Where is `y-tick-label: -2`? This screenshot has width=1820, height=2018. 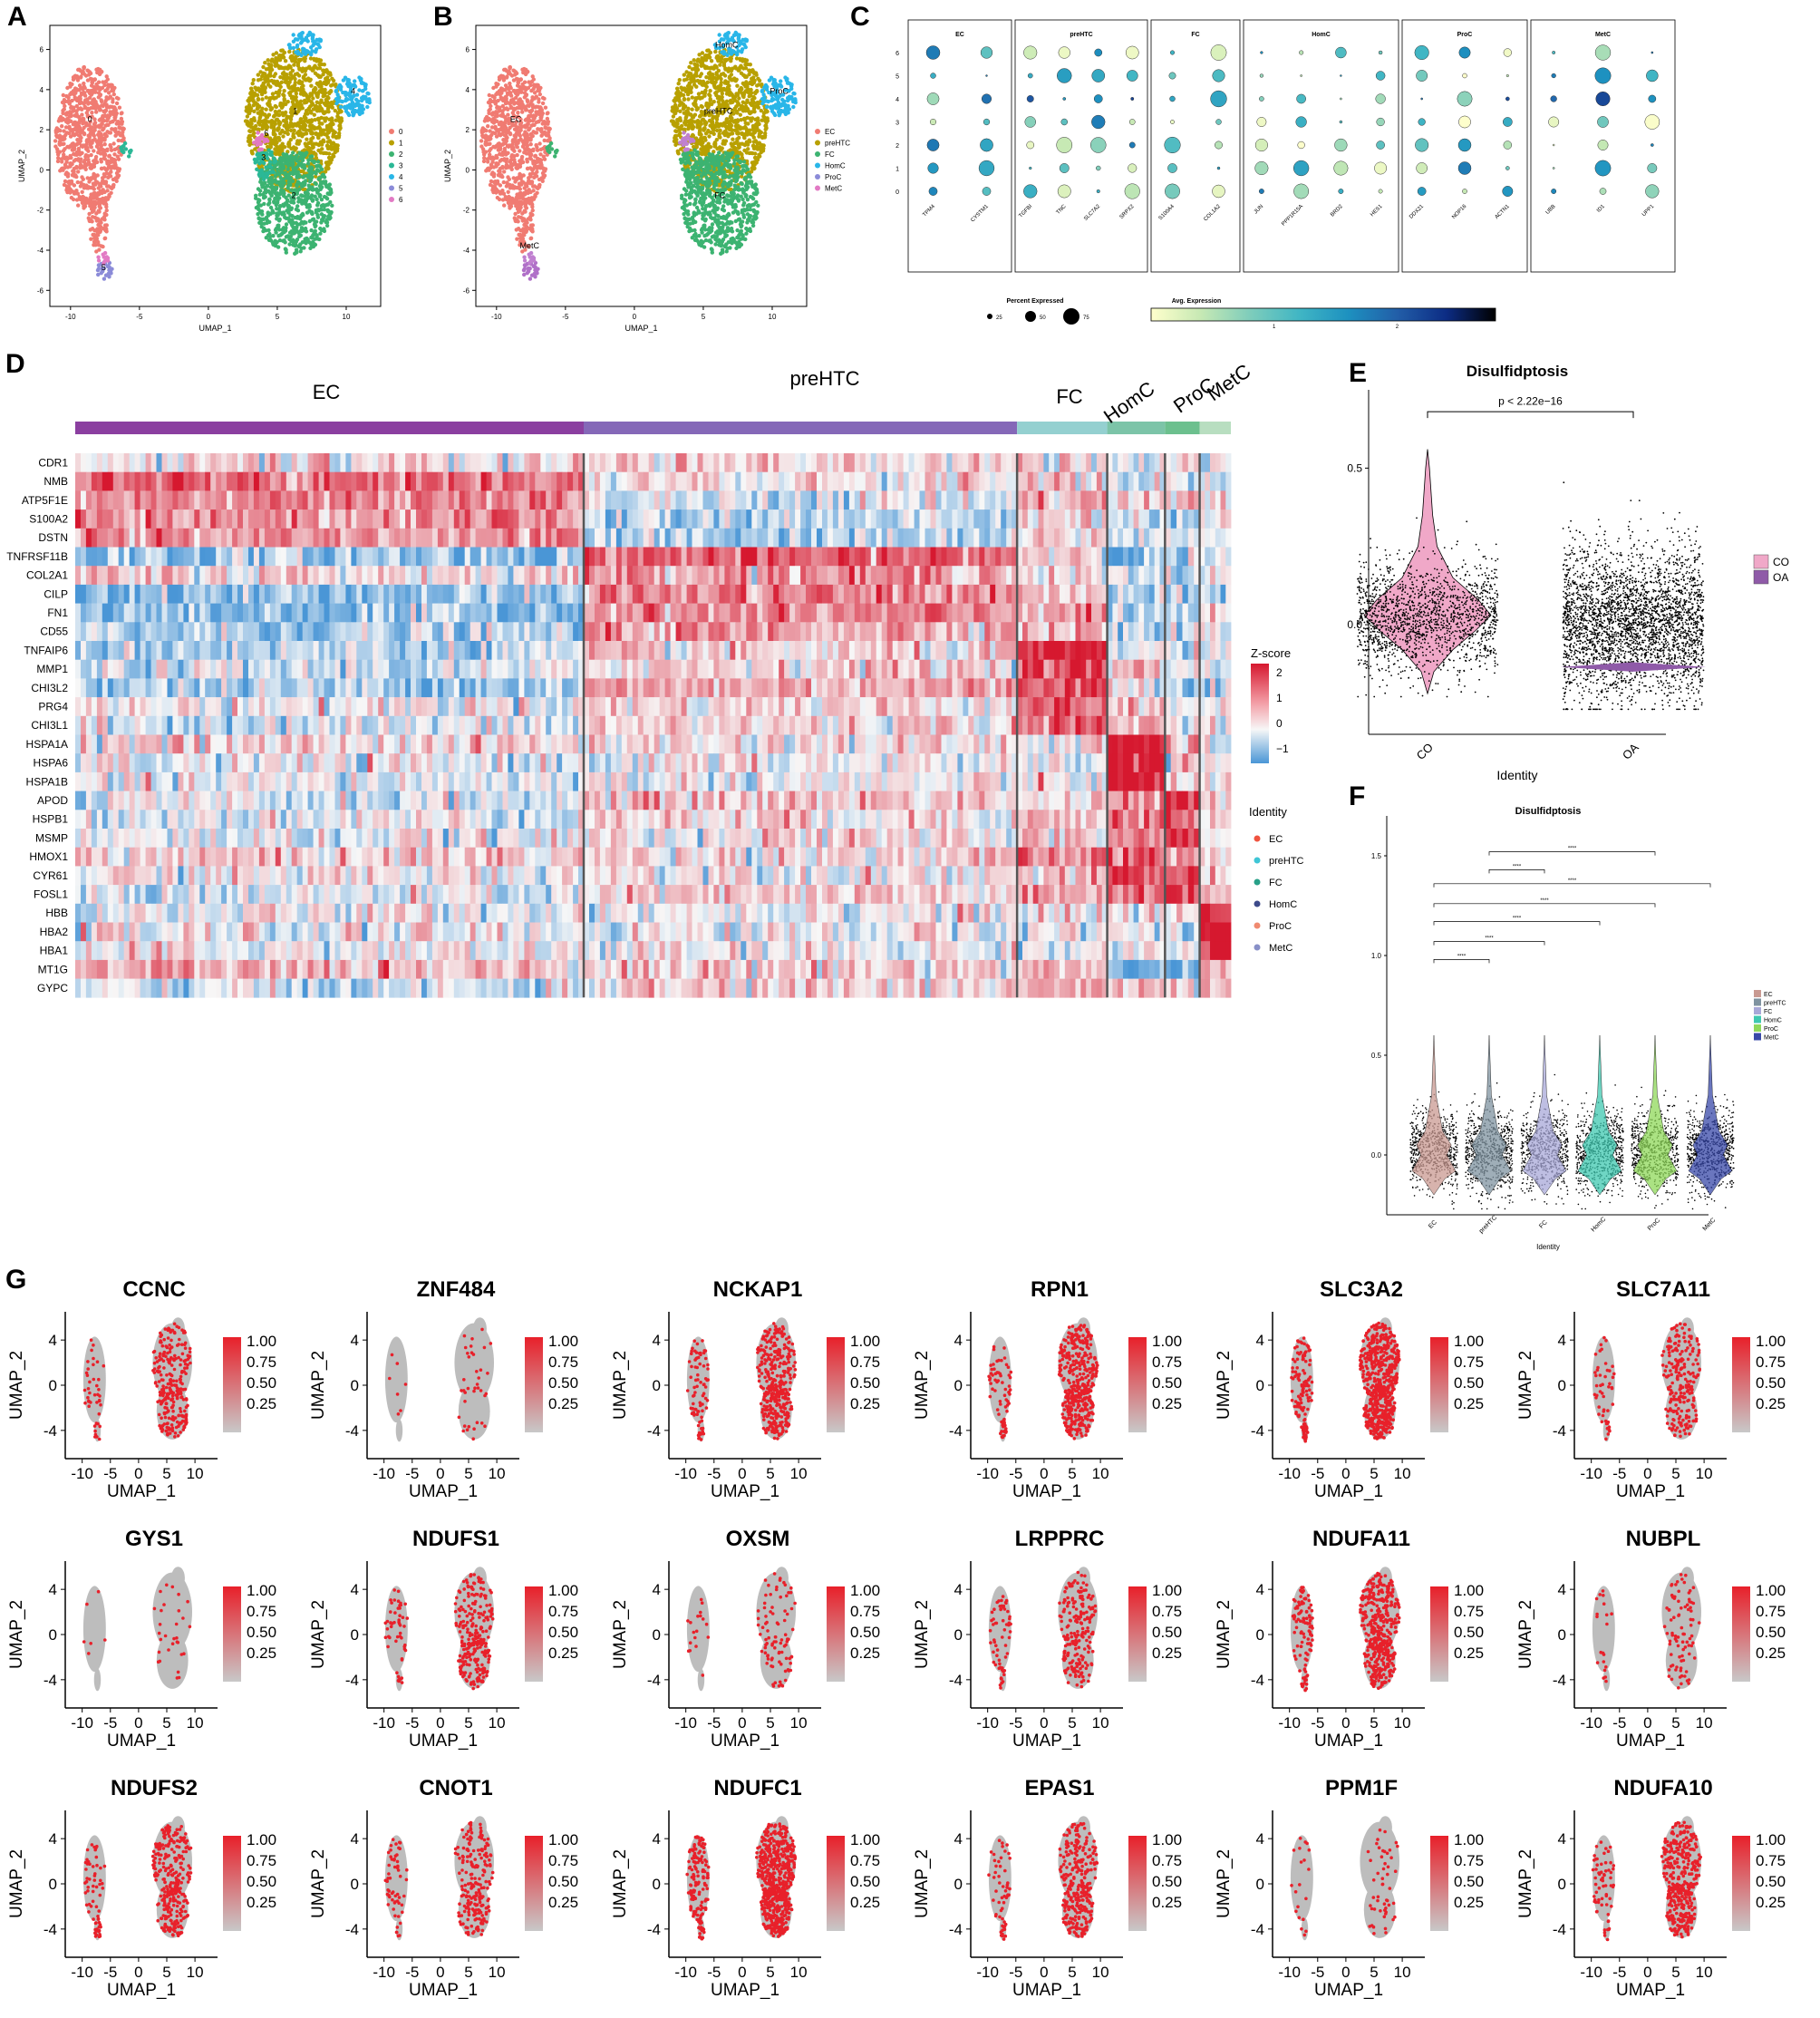
y-tick-label: -2 is located at coordinates (40, 211).